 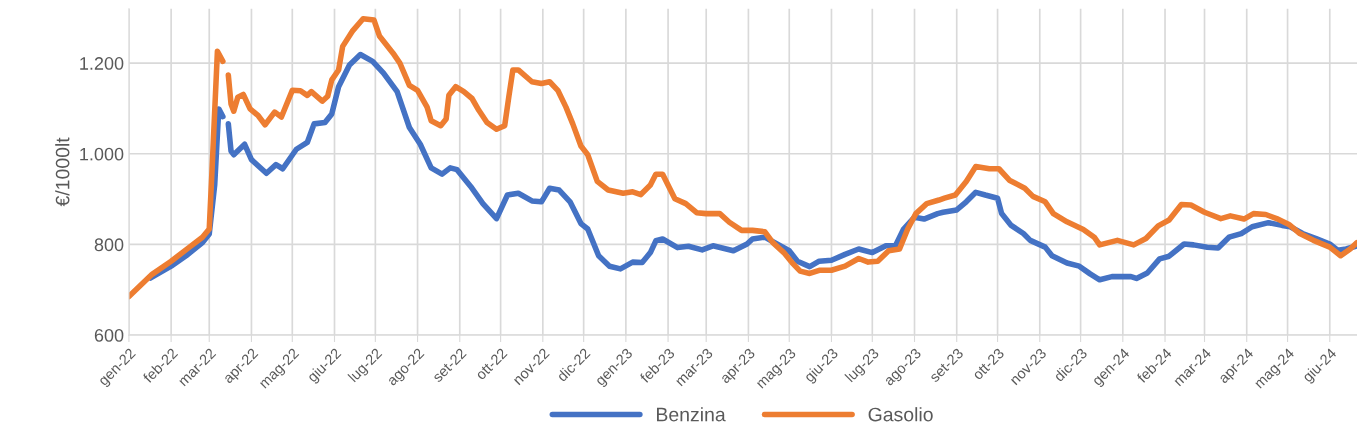 I want to click on y-tick-label: 800, so click(x=109, y=245).